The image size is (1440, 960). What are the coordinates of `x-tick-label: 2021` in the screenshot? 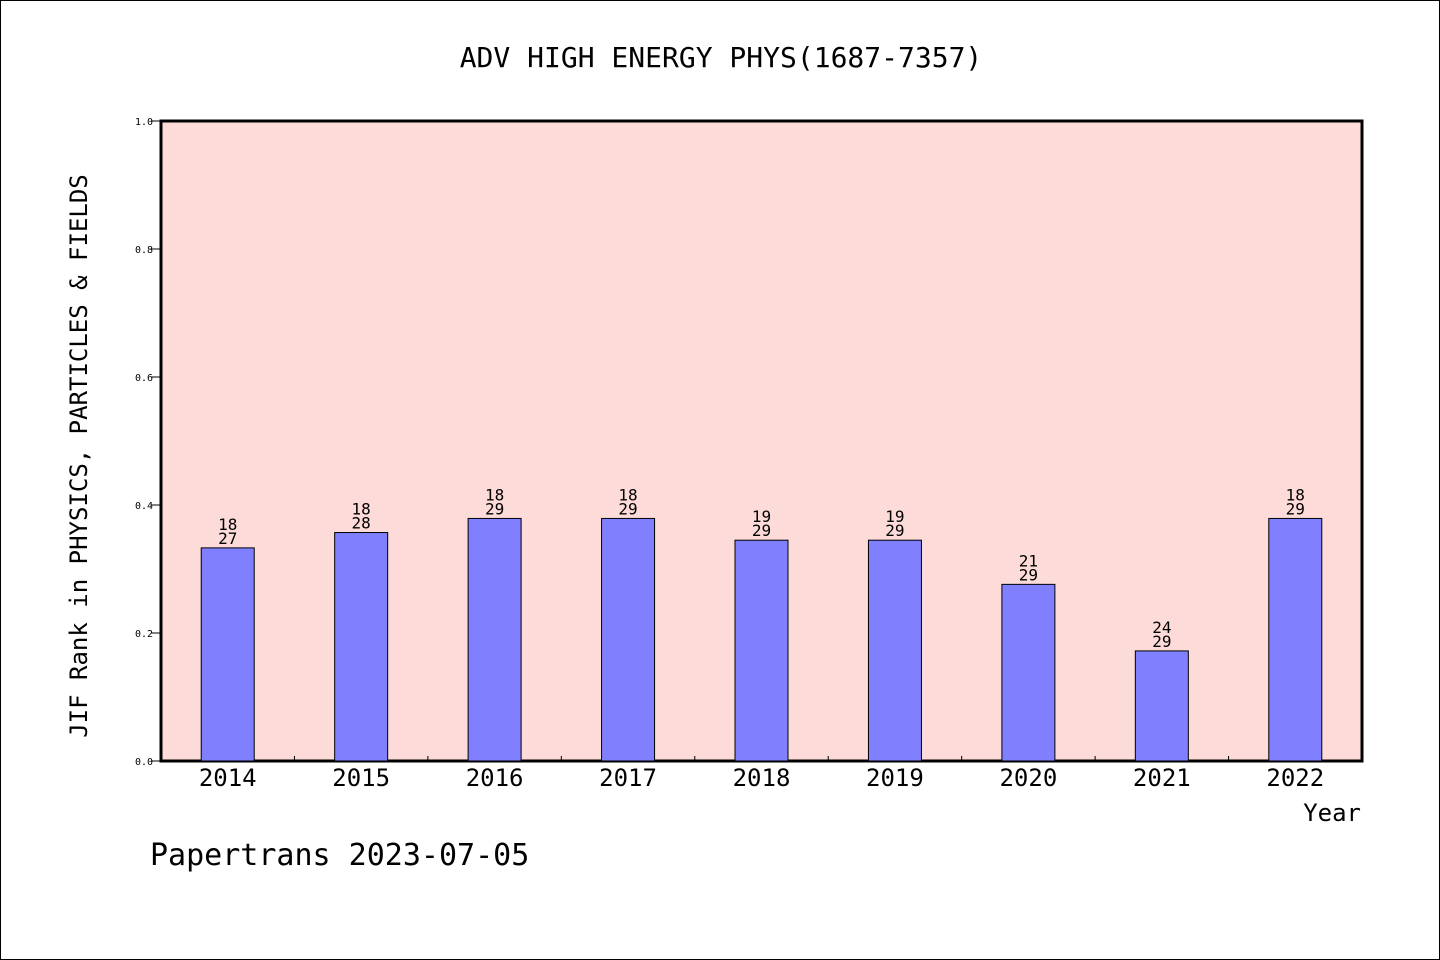 It's located at (1162, 778).